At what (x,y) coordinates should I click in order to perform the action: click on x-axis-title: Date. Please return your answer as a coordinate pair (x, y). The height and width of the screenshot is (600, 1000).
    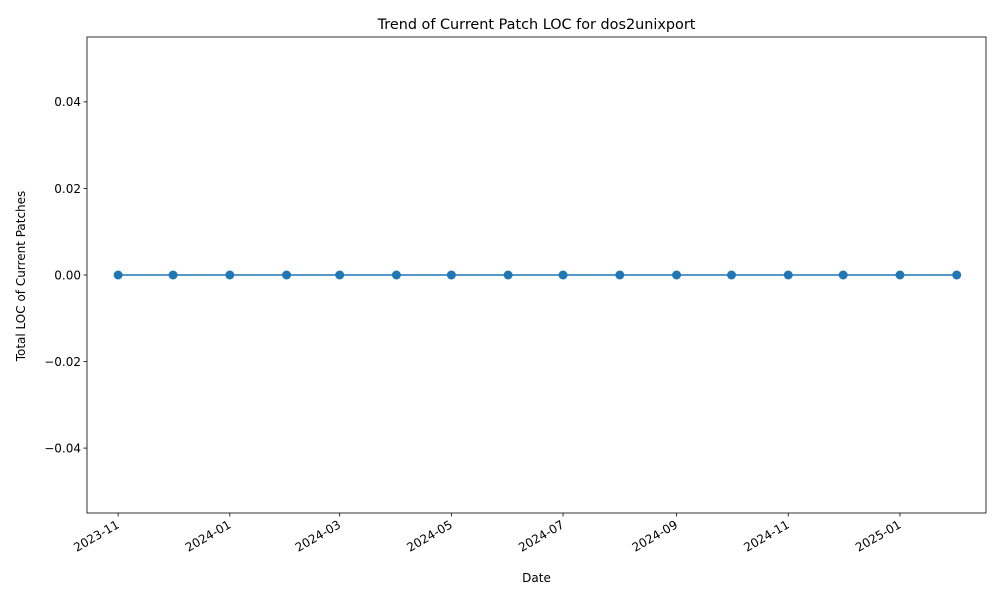
    Looking at the image, I should click on (536, 578).